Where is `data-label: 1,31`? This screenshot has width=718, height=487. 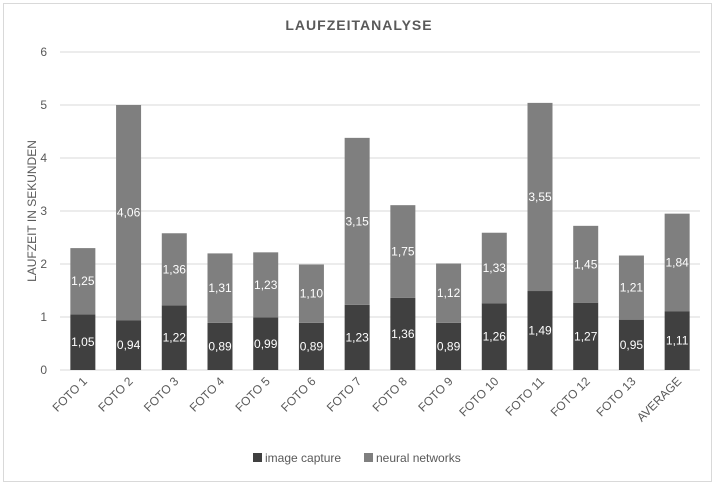
data-label: 1,31 is located at coordinates (220, 288).